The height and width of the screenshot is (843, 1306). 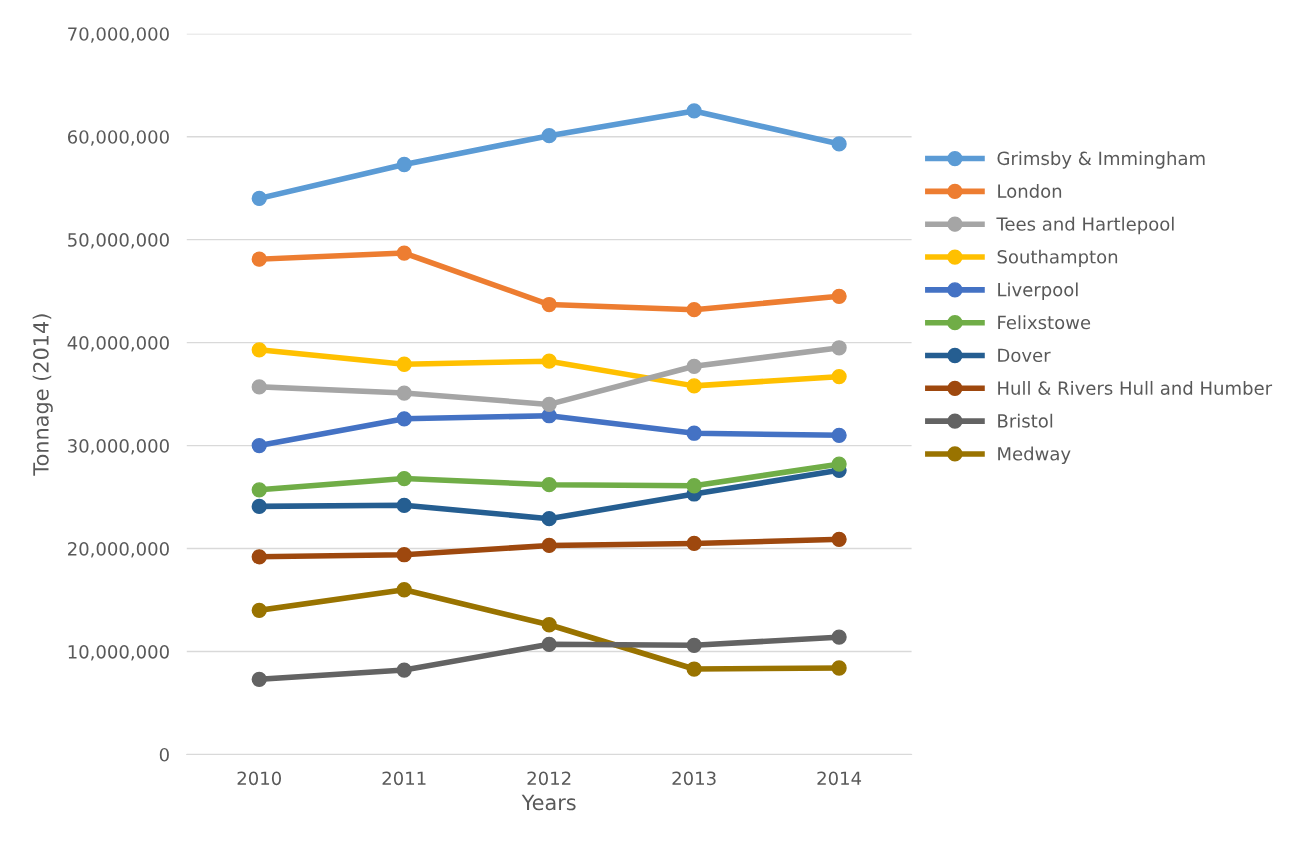 I want to click on y-tick-label: 0, so click(x=164, y=754).